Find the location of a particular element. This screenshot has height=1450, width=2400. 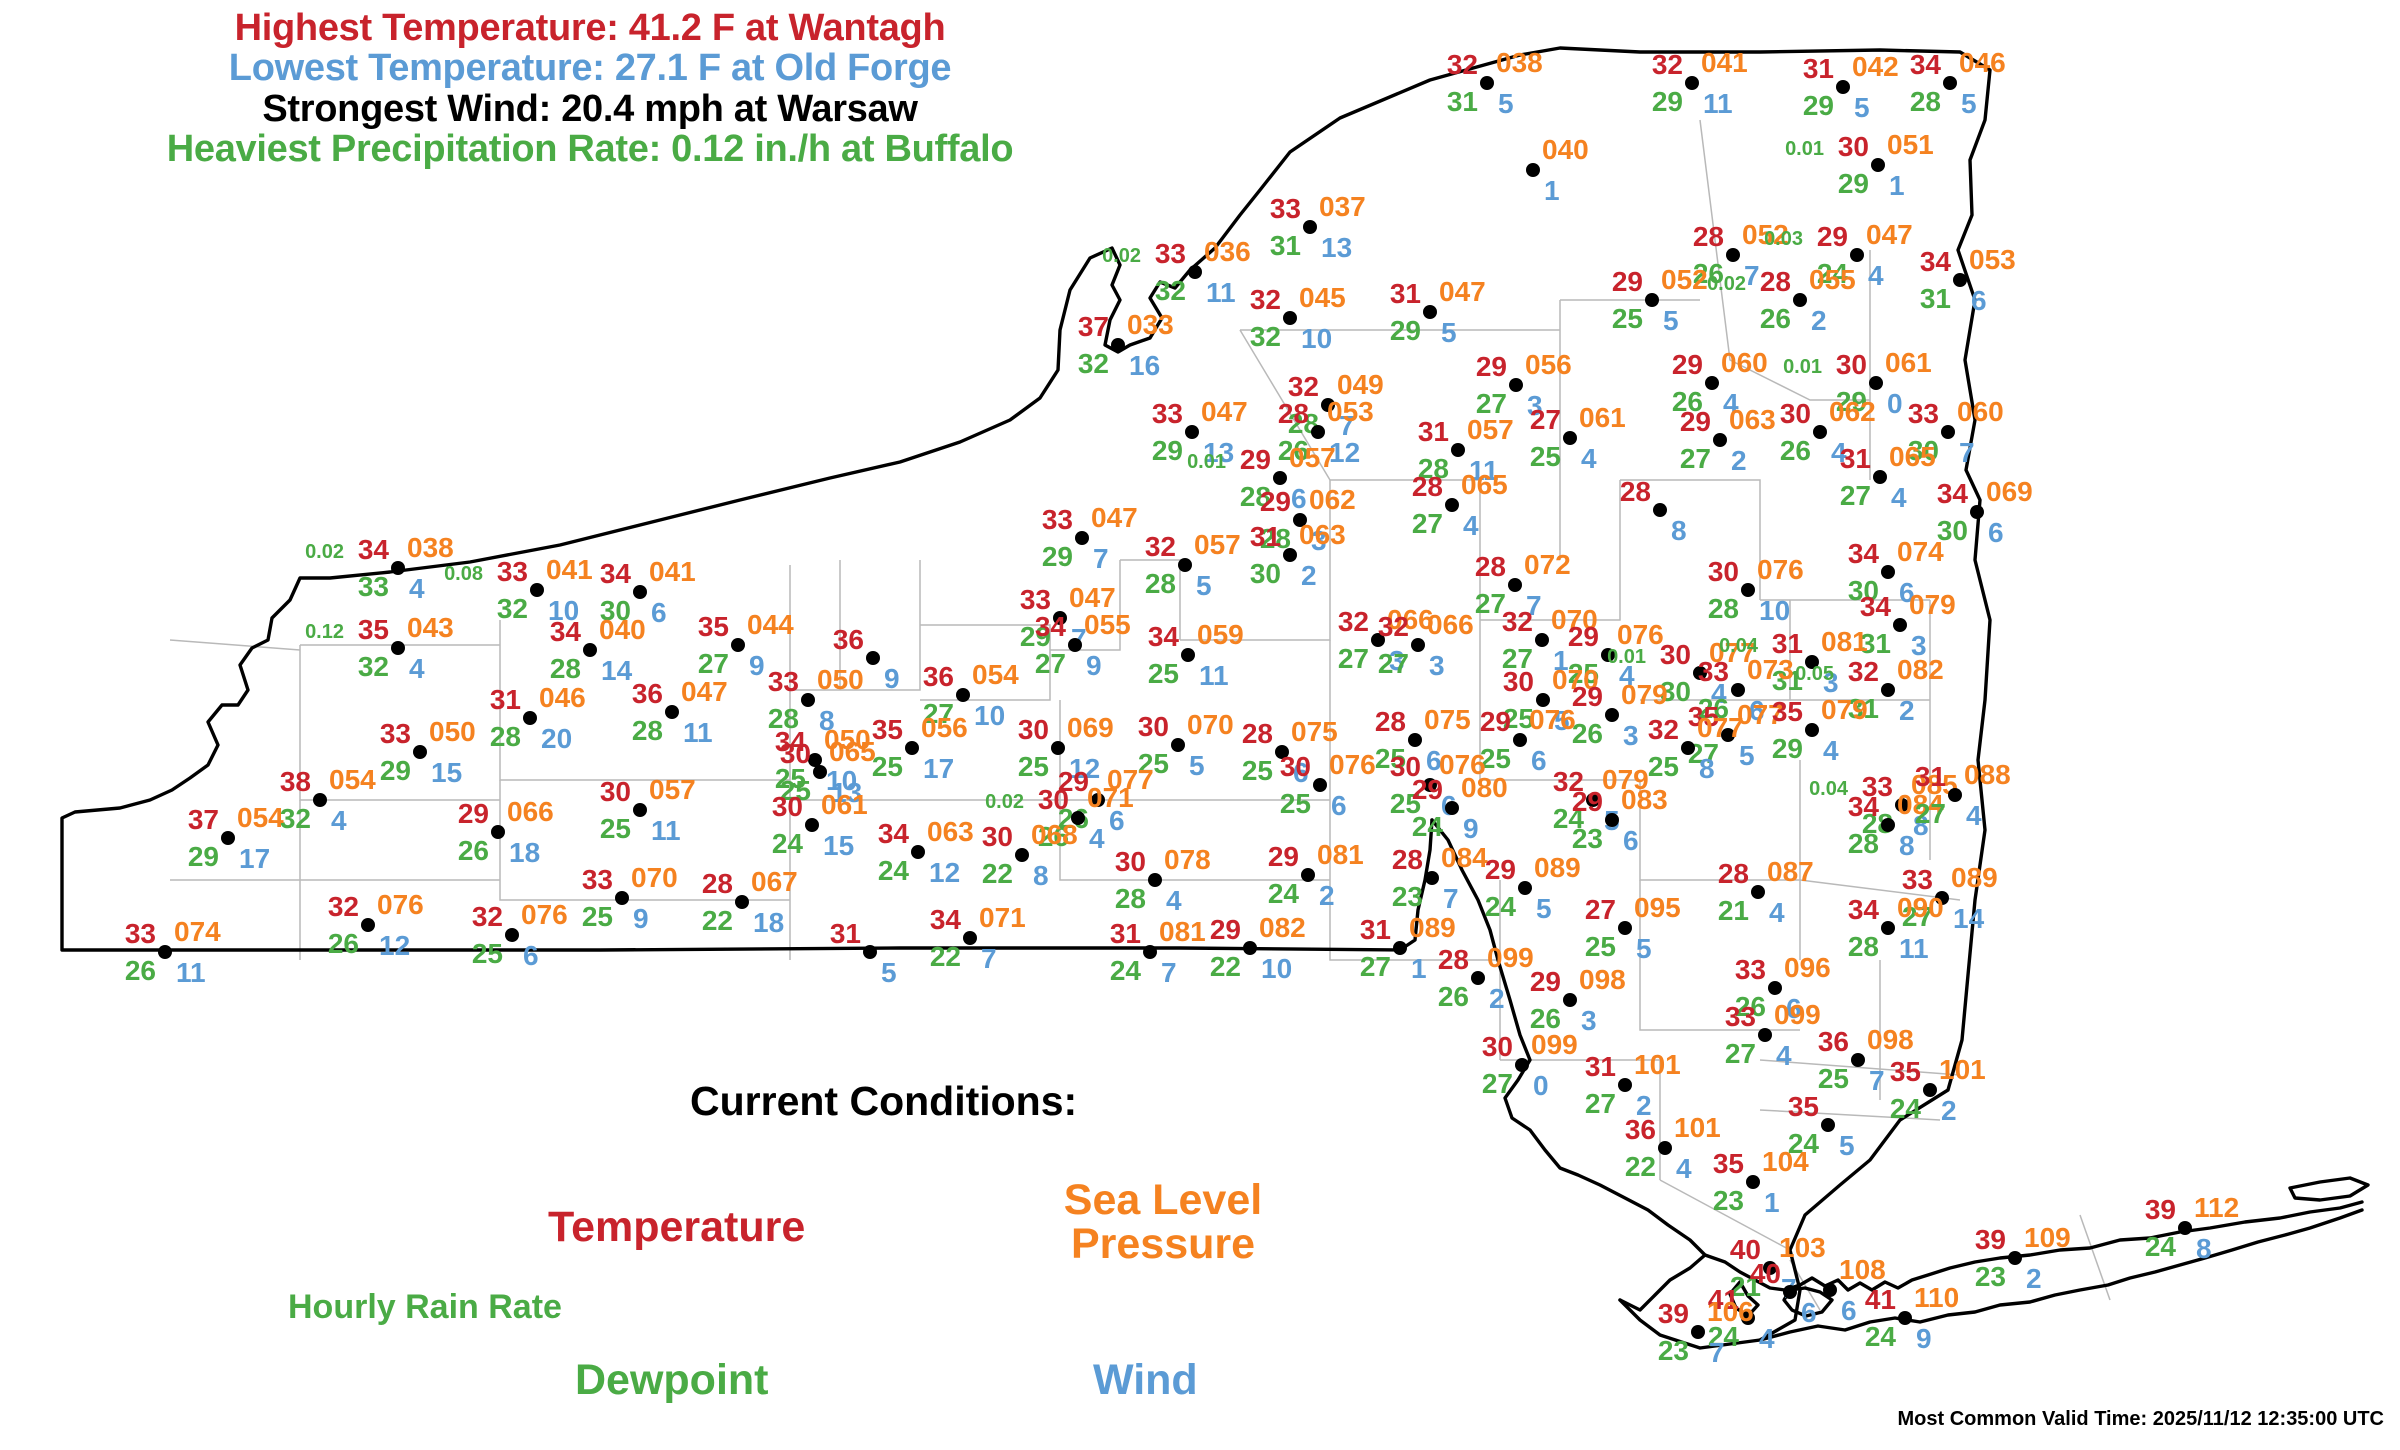

station-wind: 9 is located at coordinates (757, 665).